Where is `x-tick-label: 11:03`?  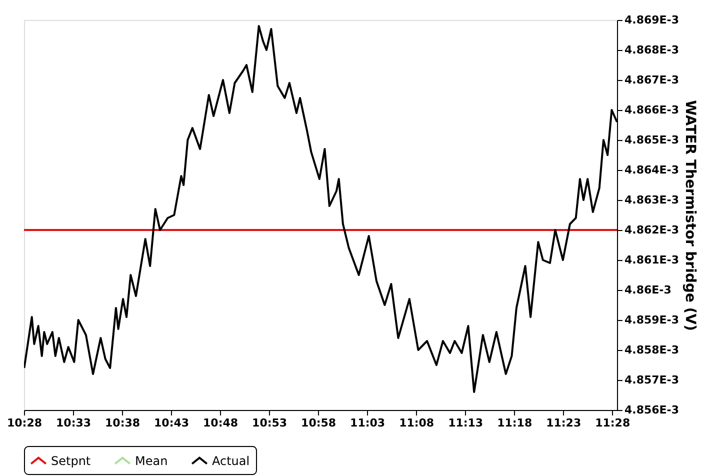 x-tick-label: 11:03 is located at coordinates (368, 423).